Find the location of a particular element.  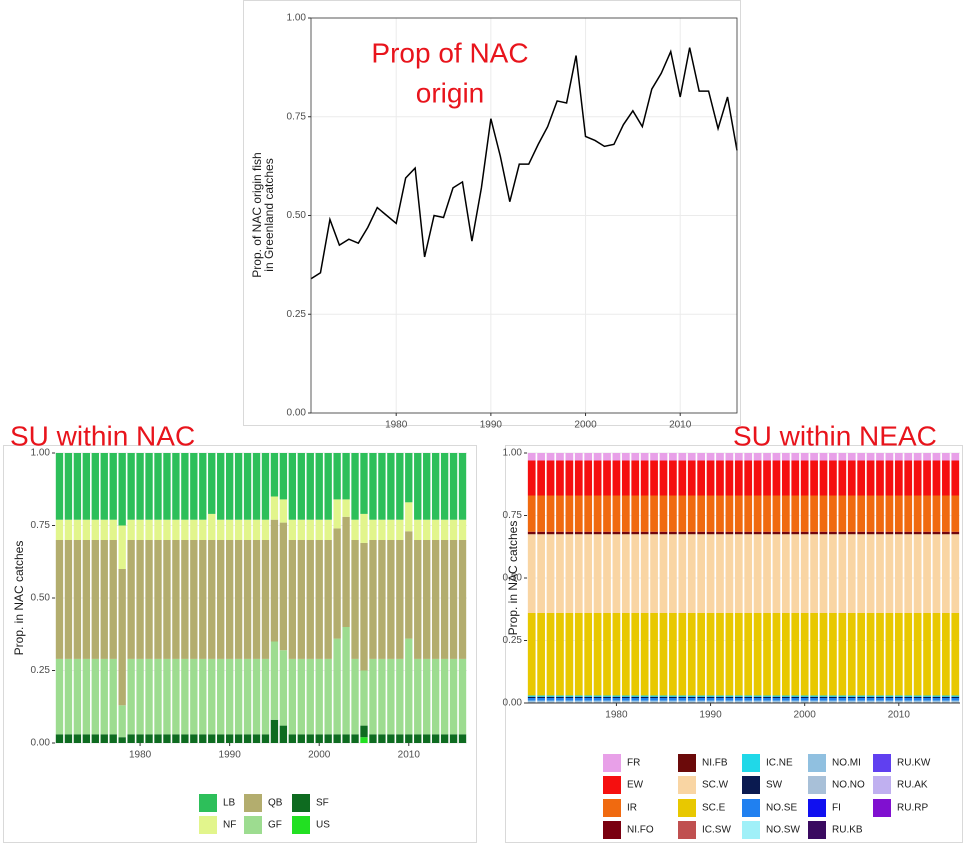

y-tick-label: 0.75 is located at coordinates (297, 116).